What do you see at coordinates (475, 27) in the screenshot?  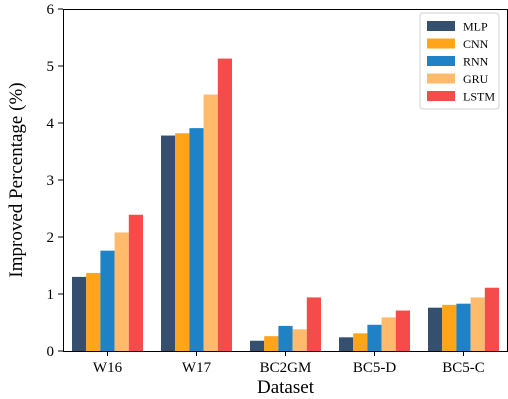 I see `legend-label-mlp: MLP` at bounding box center [475, 27].